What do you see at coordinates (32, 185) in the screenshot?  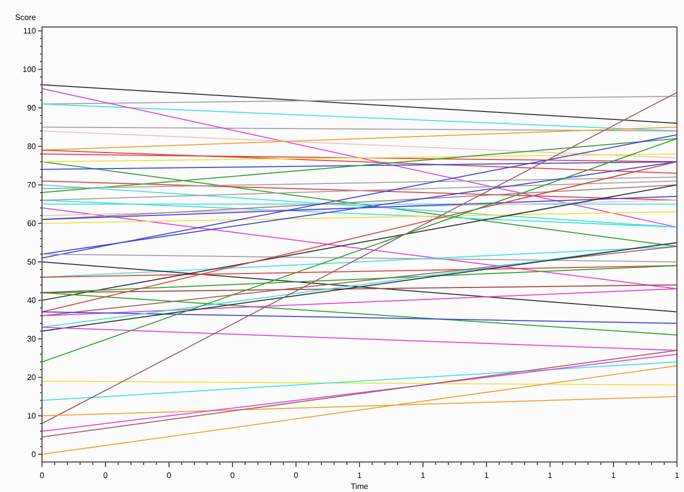 I see `y-tick-label: 70` at bounding box center [32, 185].